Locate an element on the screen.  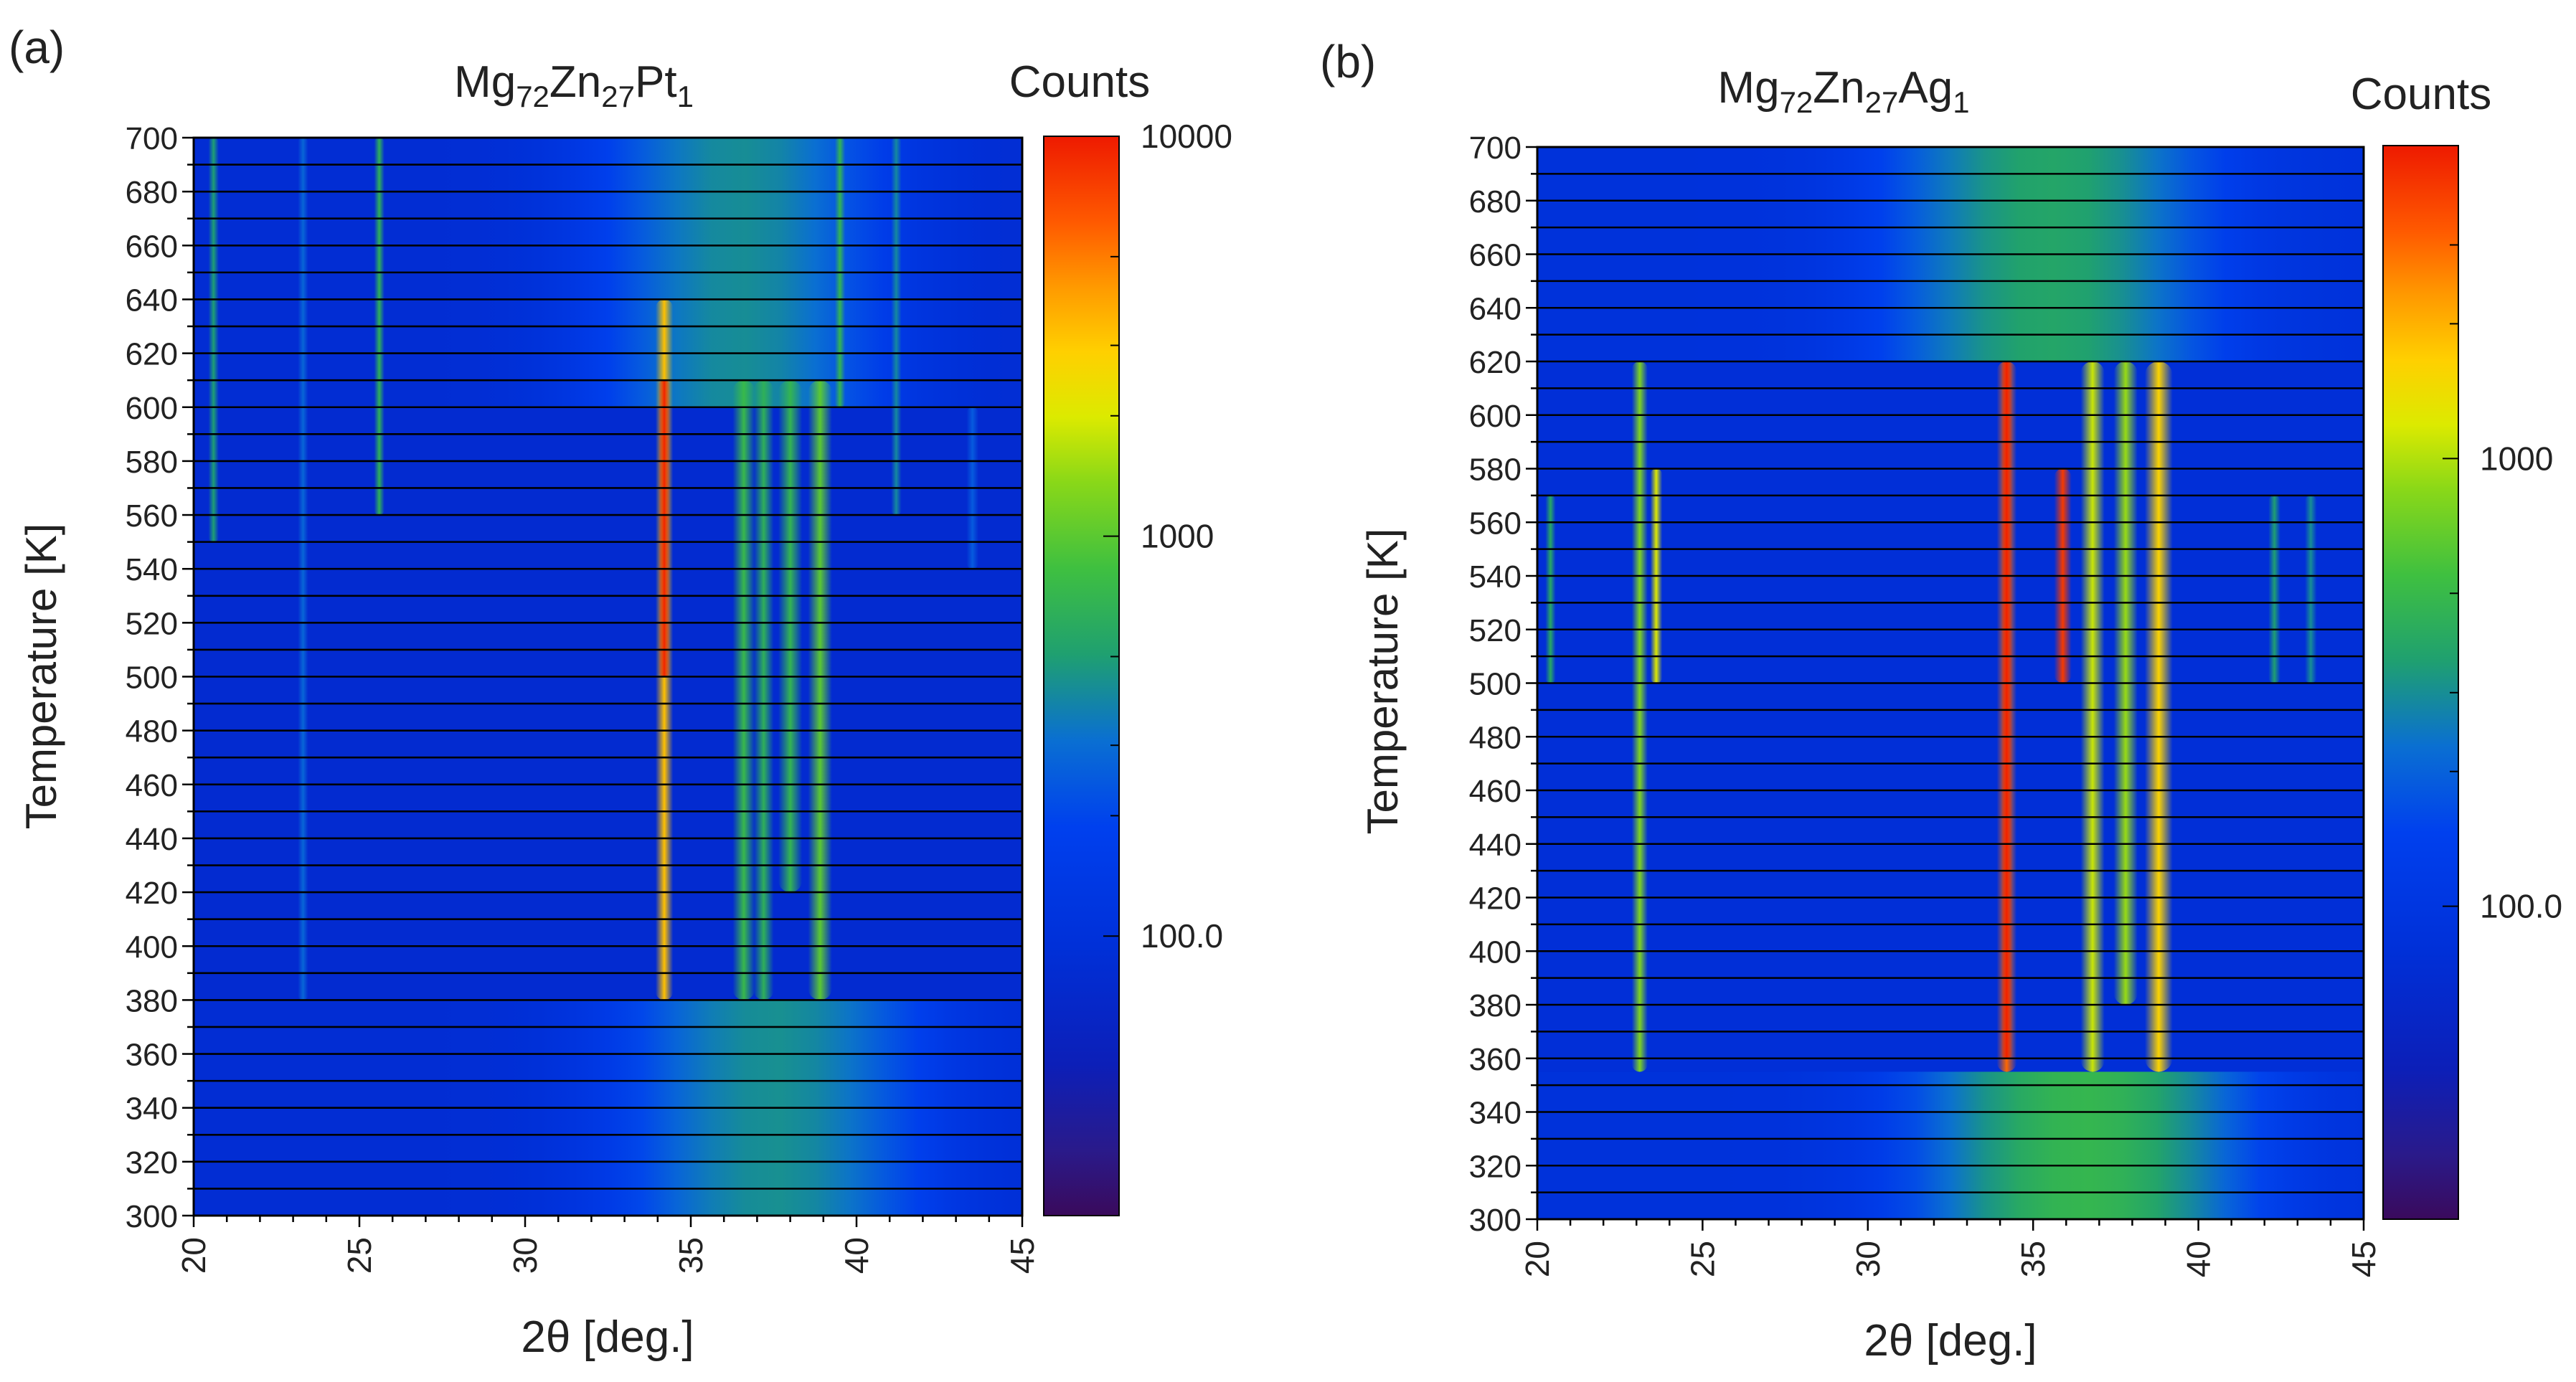
y-tick-label: 680 is located at coordinates (152, 192).